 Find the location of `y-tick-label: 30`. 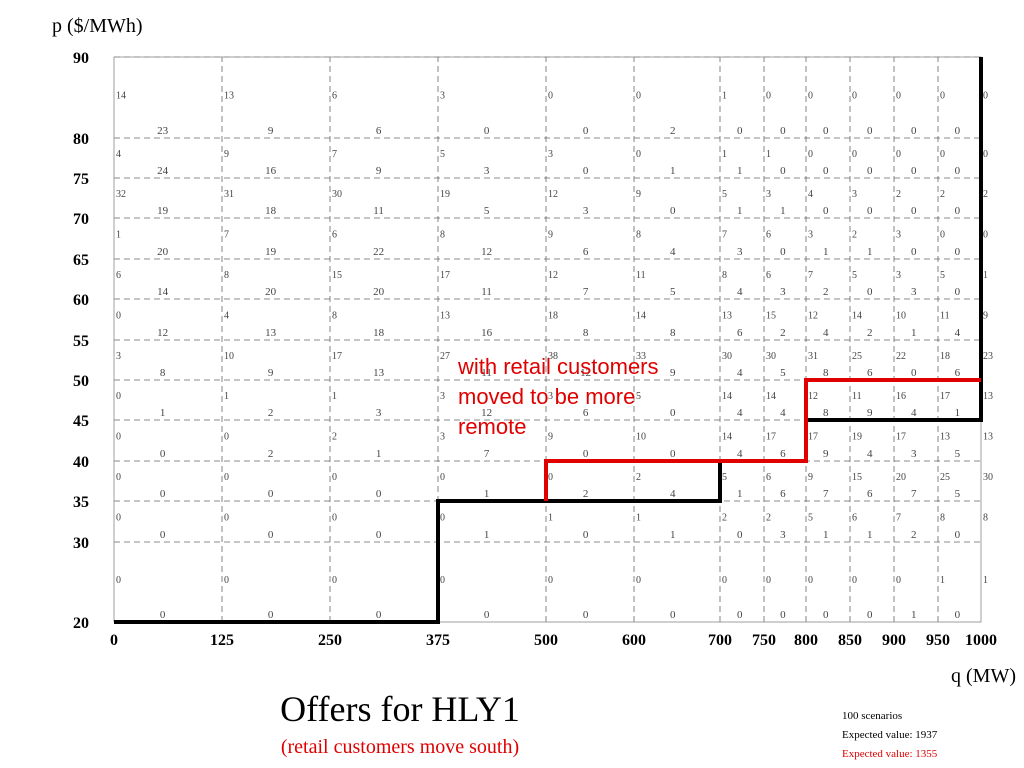

y-tick-label: 30 is located at coordinates (81, 543).